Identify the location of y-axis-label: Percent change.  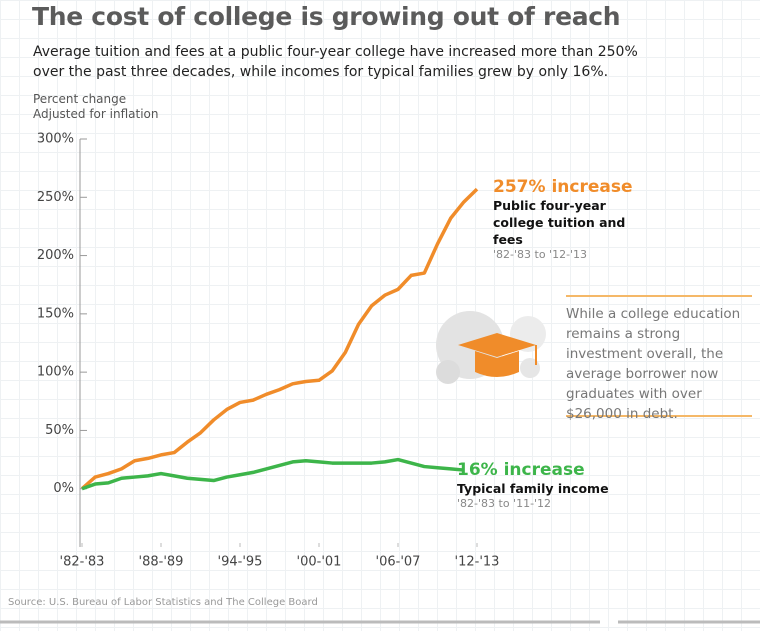
(80, 99).